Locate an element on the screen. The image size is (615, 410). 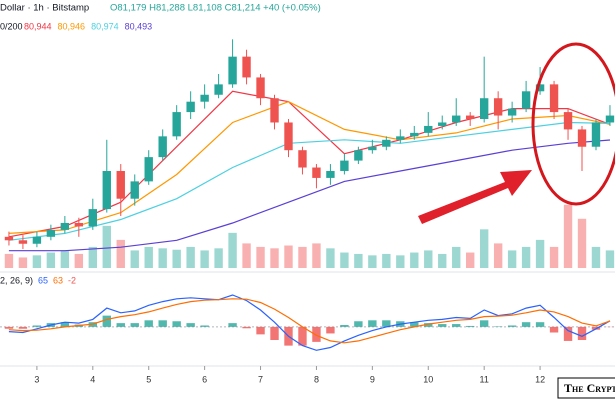
x-tick-label: 12 is located at coordinates (540, 379).